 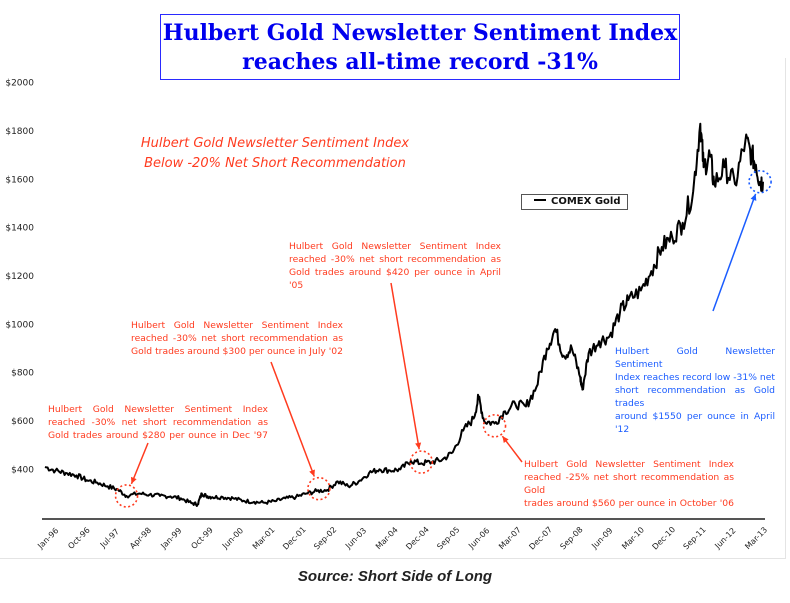 What do you see at coordinates (19, 325) in the screenshot?
I see `y-tick-label: $1000` at bounding box center [19, 325].